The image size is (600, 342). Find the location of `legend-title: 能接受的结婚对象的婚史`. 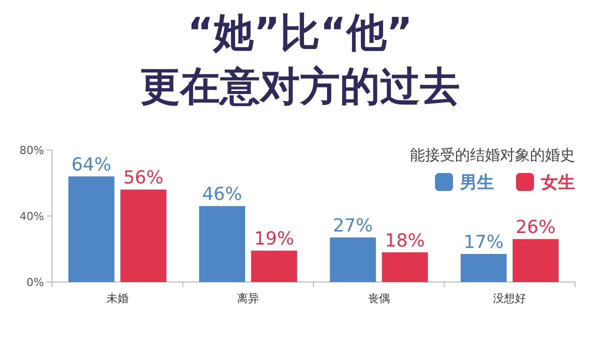

legend-title: 能接受的结婚对象的婚史 is located at coordinates (492, 155).